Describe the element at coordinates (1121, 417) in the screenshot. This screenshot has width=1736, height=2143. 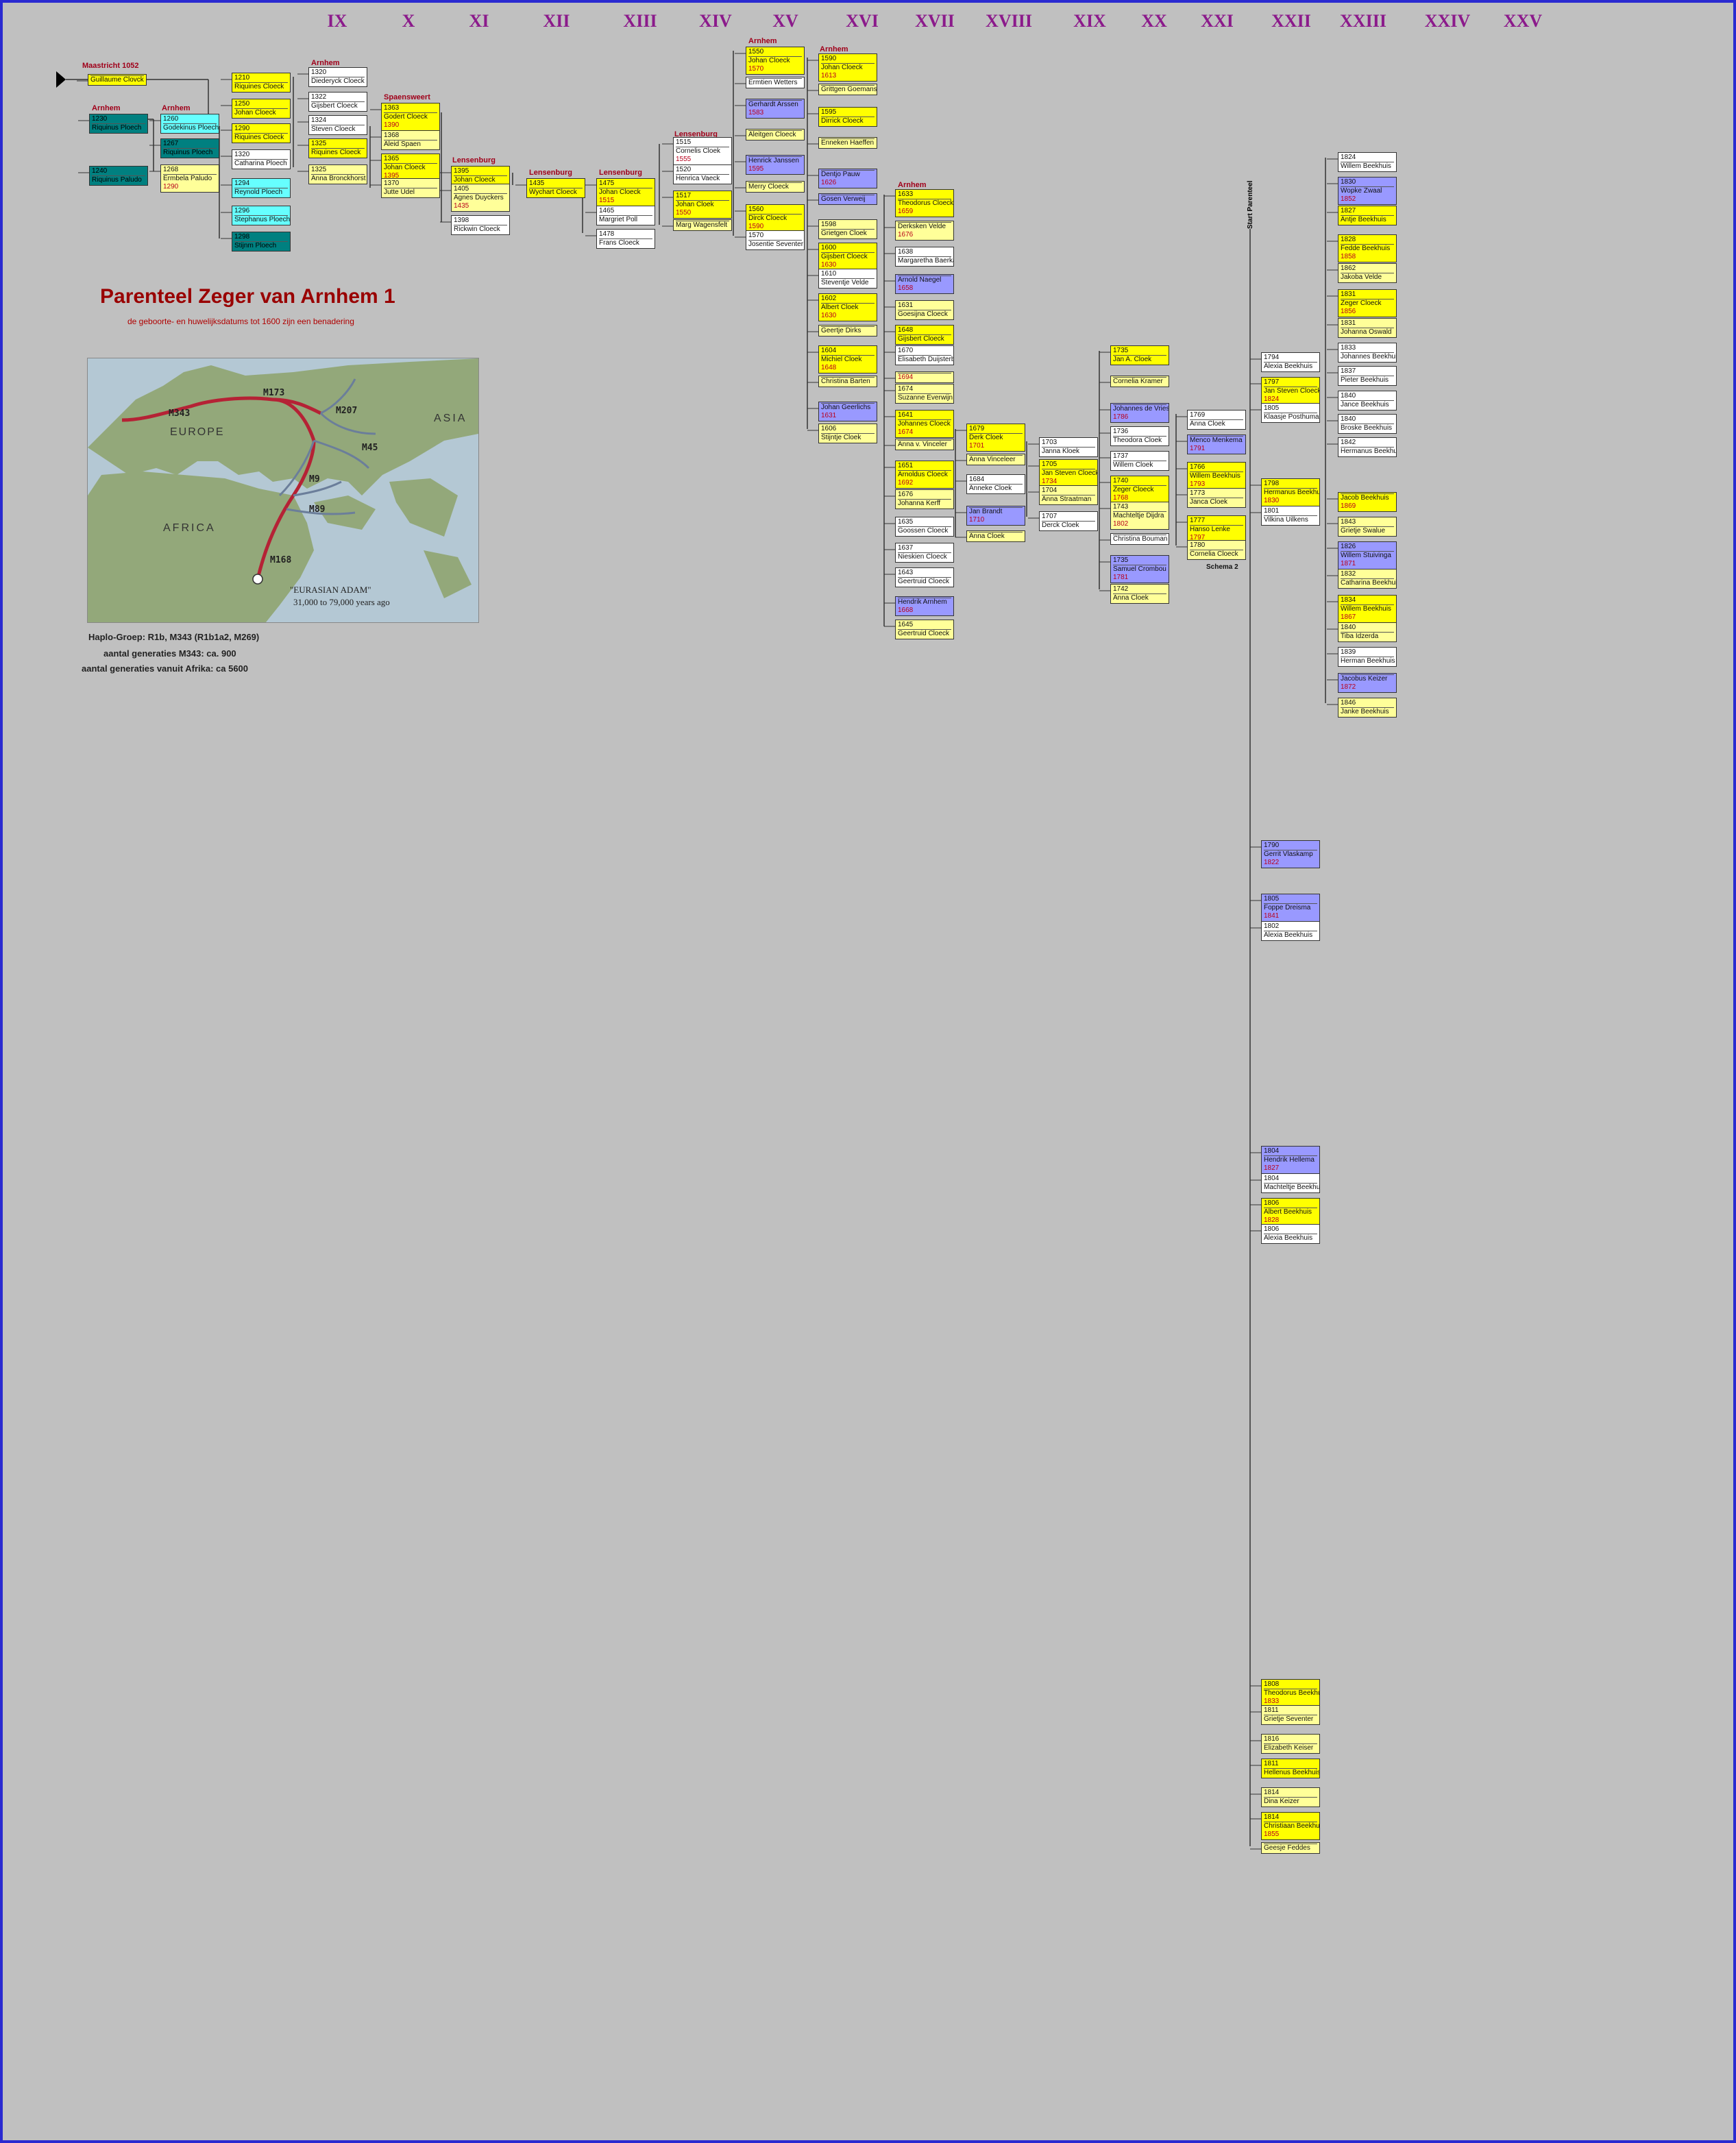
I see `marriage-year: 1786` at that location.